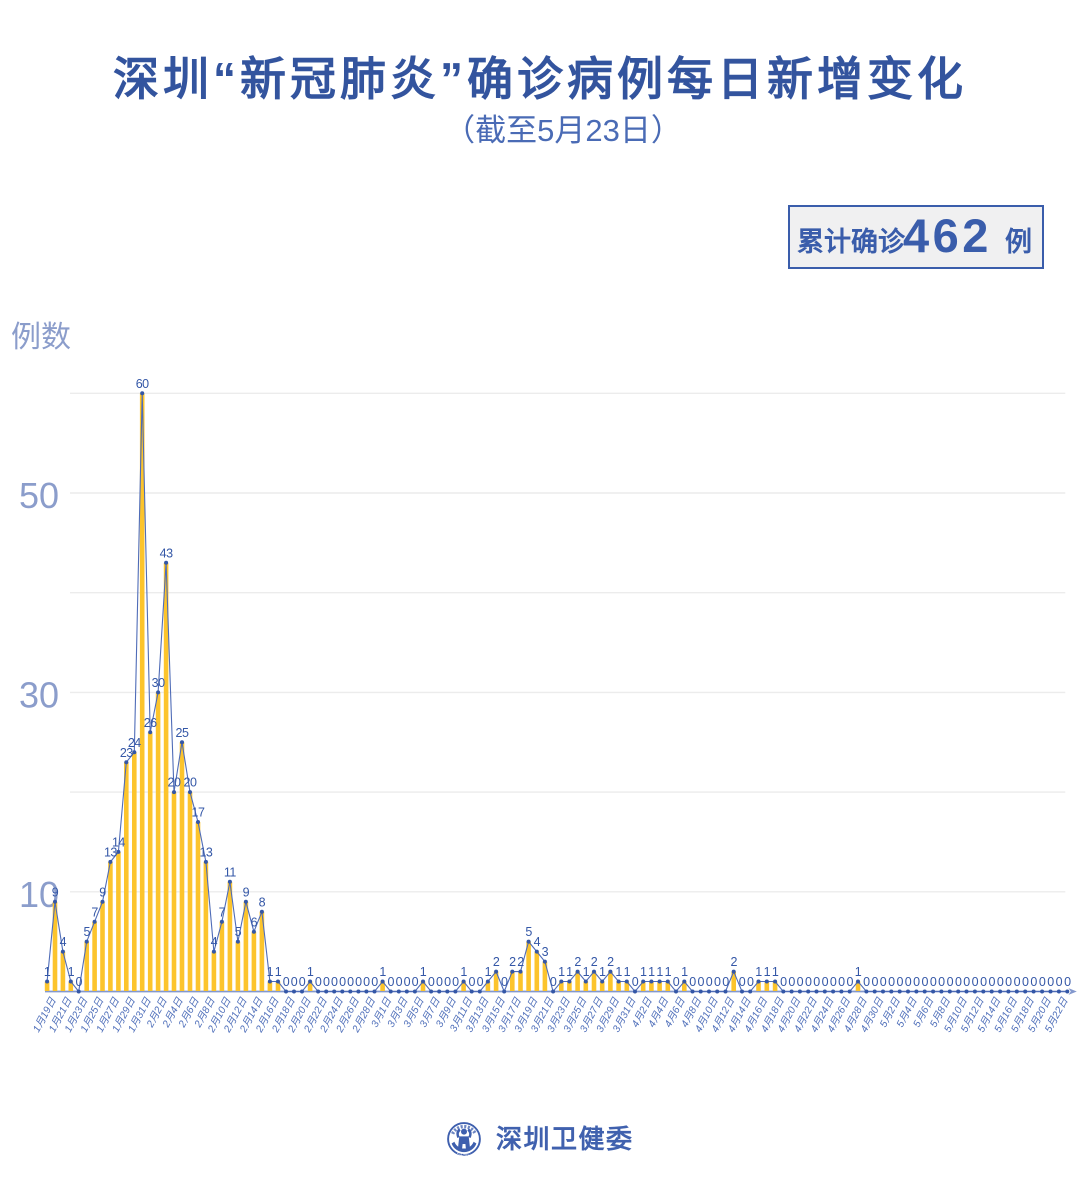  What do you see at coordinates (150, 723) in the screenshot?
I see `svg-text: 26` at bounding box center [150, 723].